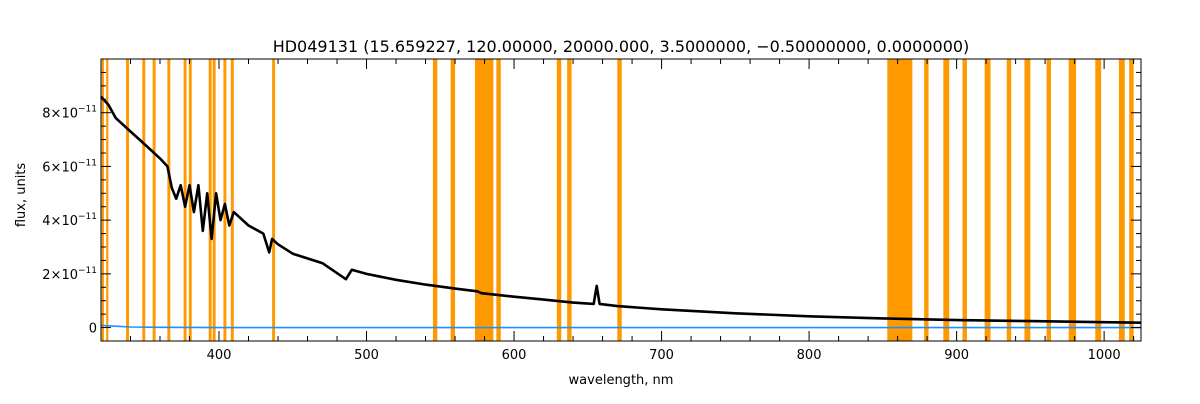  Describe the element at coordinates (219, 355) in the screenshot. I see `x-tick-label: 400` at that location.